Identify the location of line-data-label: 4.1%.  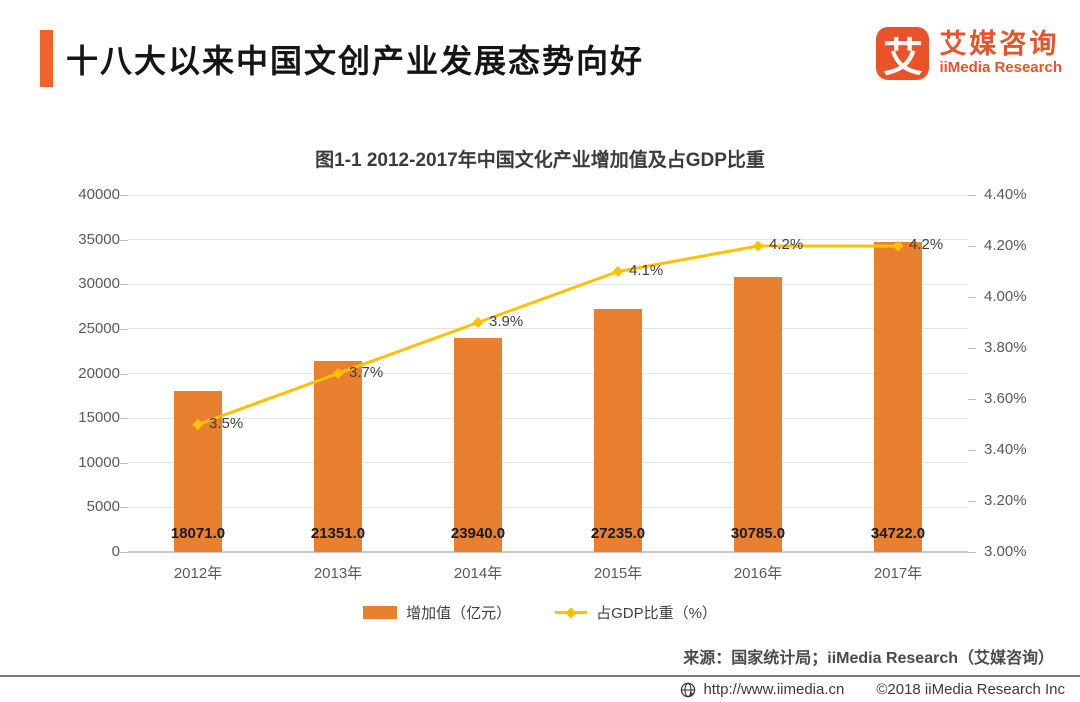
(646, 270).